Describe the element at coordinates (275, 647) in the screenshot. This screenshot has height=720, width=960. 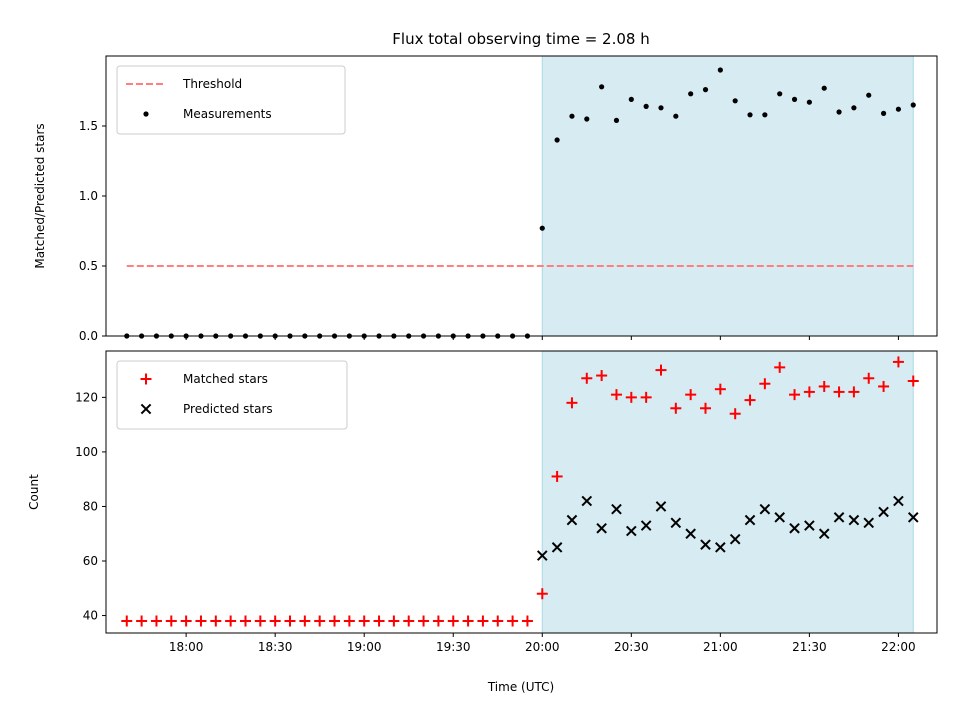
I see `x-tick-label: 18:30` at that location.